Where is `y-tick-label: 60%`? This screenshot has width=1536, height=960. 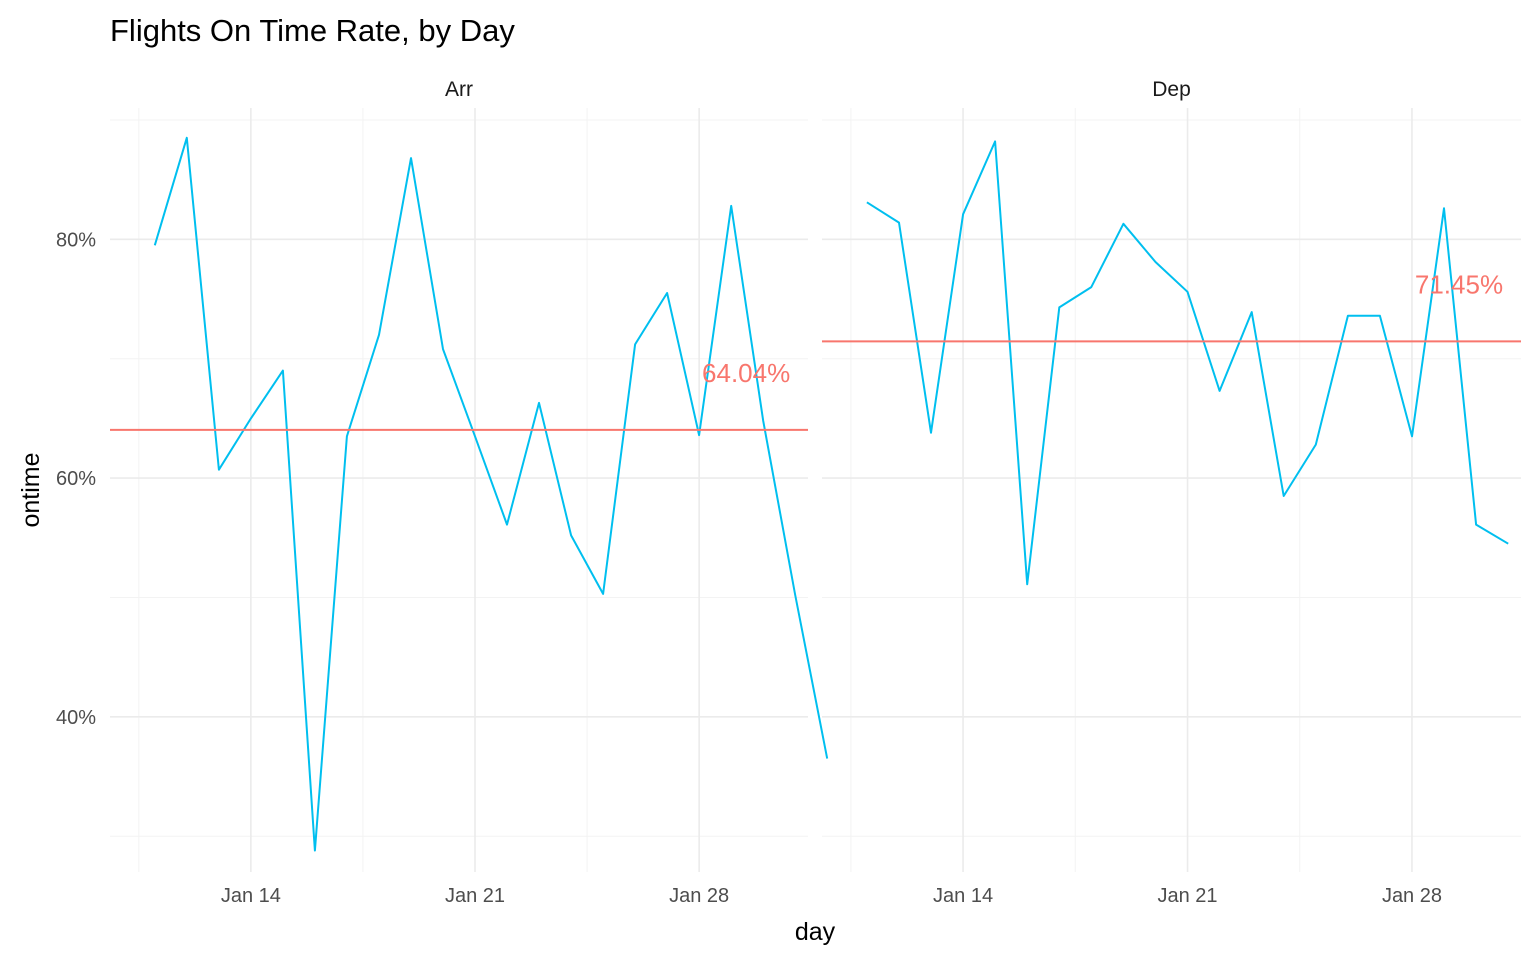 y-tick-label: 60% is located at coordinates (76, 479).